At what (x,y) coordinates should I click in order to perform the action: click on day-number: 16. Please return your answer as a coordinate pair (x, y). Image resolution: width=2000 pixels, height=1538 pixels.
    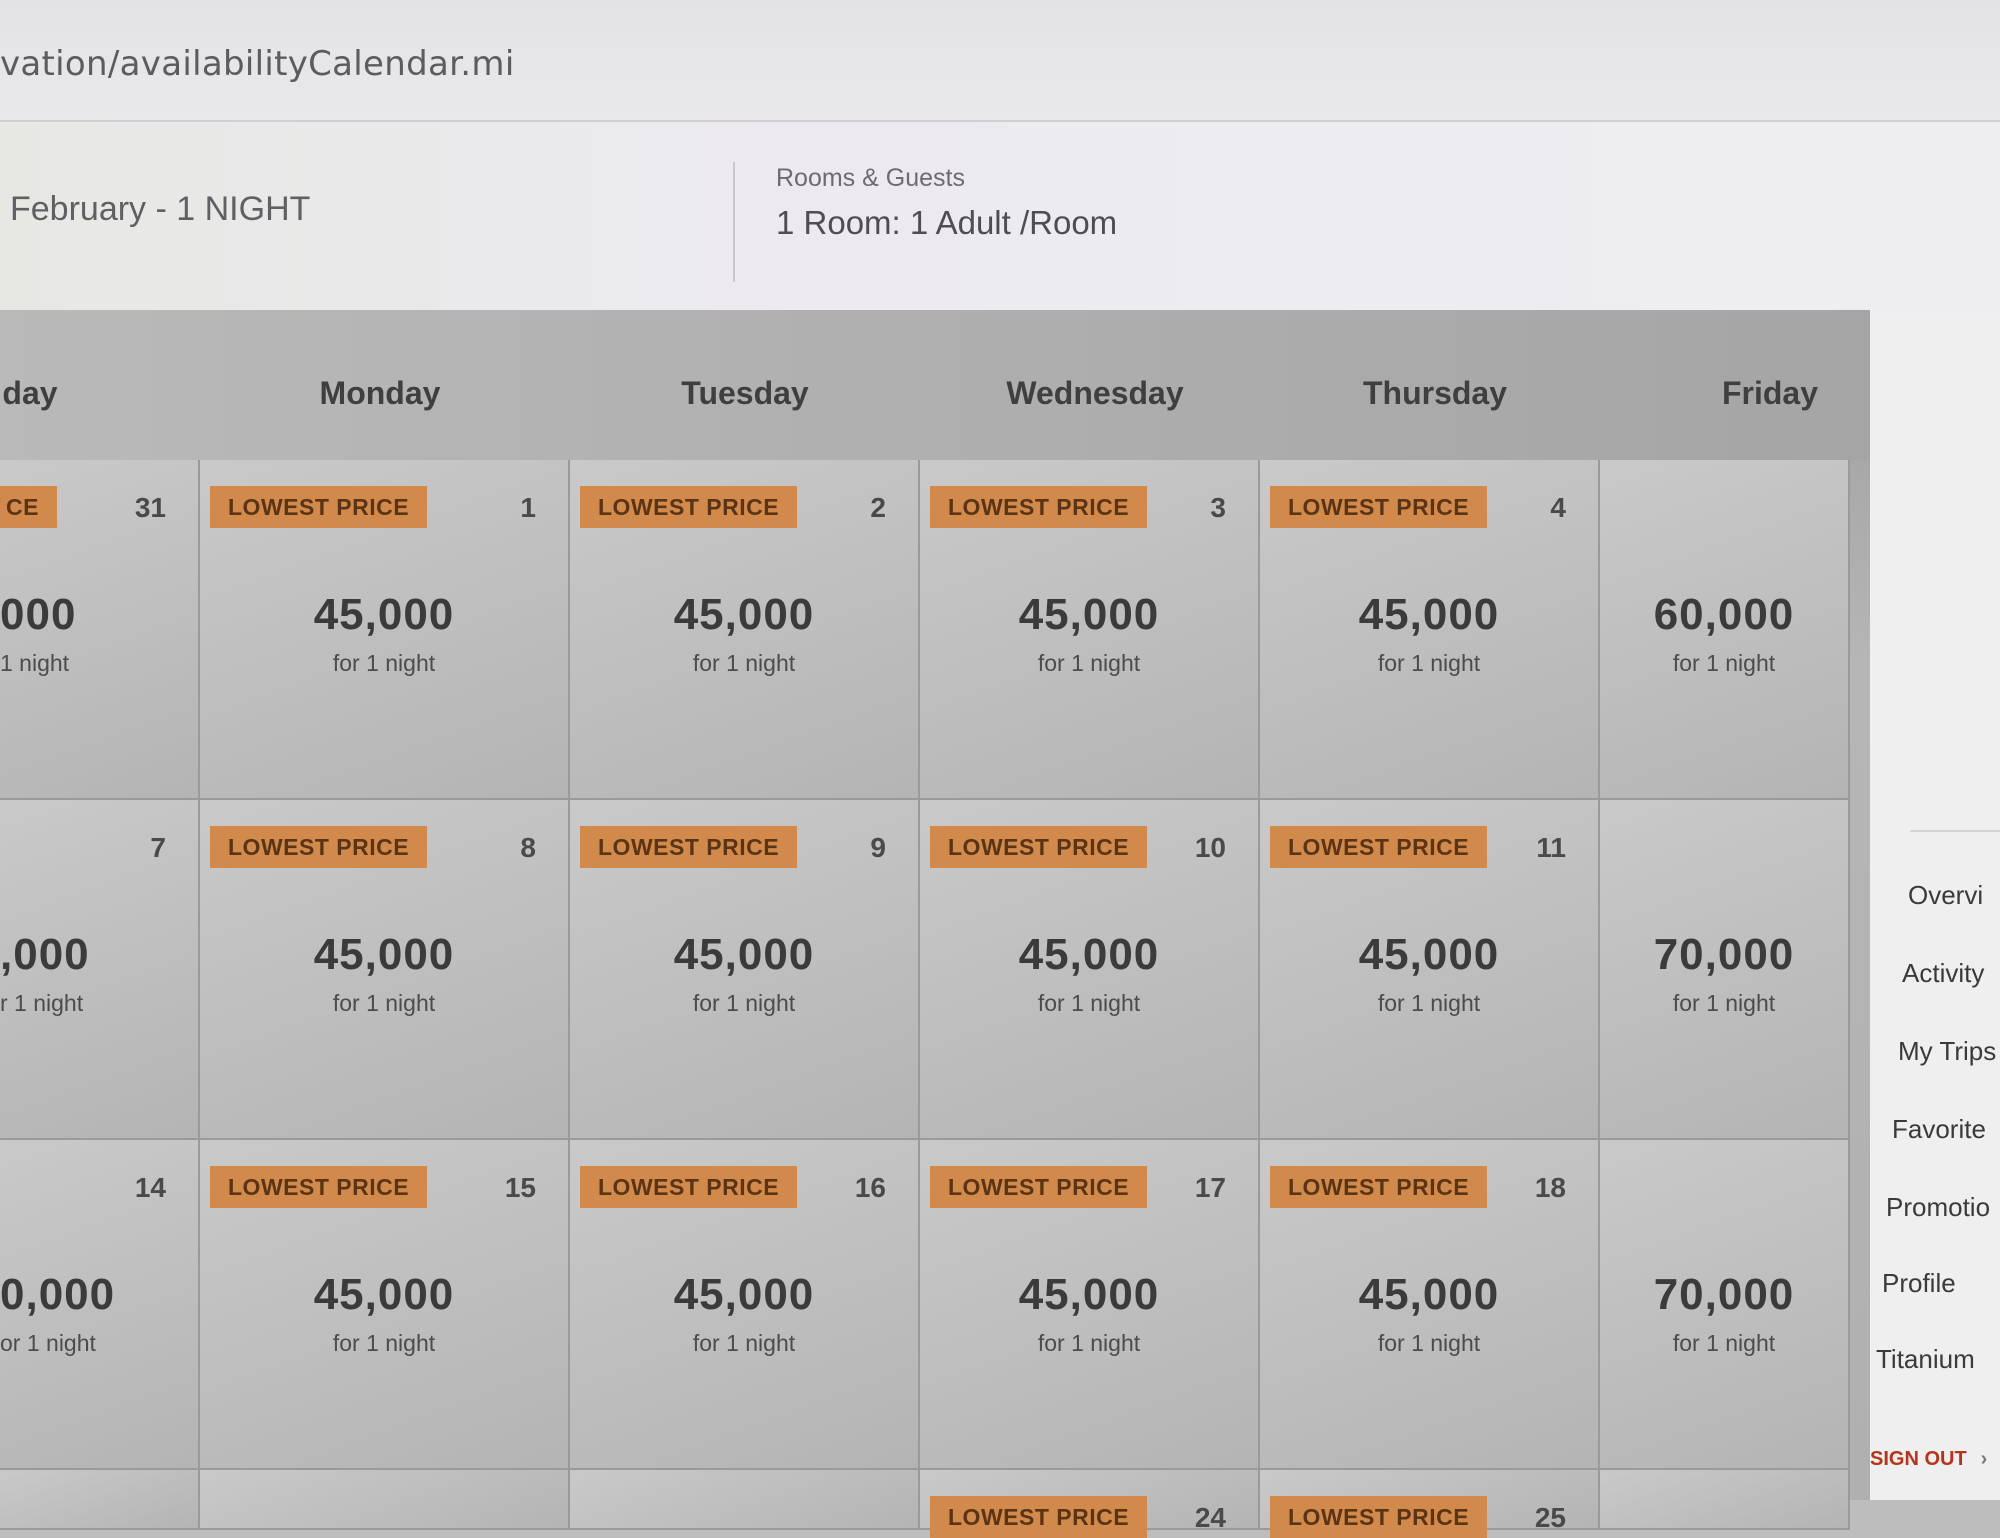
    Looking at the image, I should click on (870, 1187).